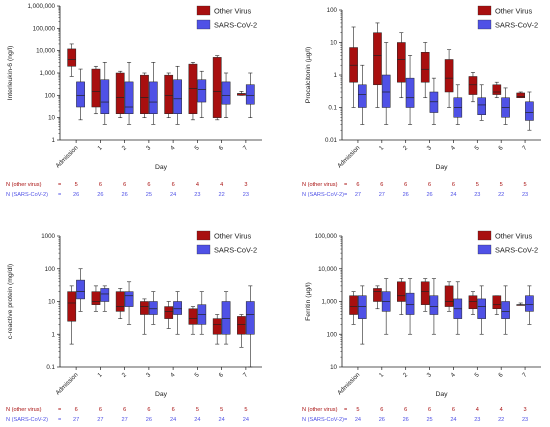 The image size is (550, 427). Describe the element at coordinates (332, 108) in the screenshot. I see `y-tick-label: 0.1` at that location.